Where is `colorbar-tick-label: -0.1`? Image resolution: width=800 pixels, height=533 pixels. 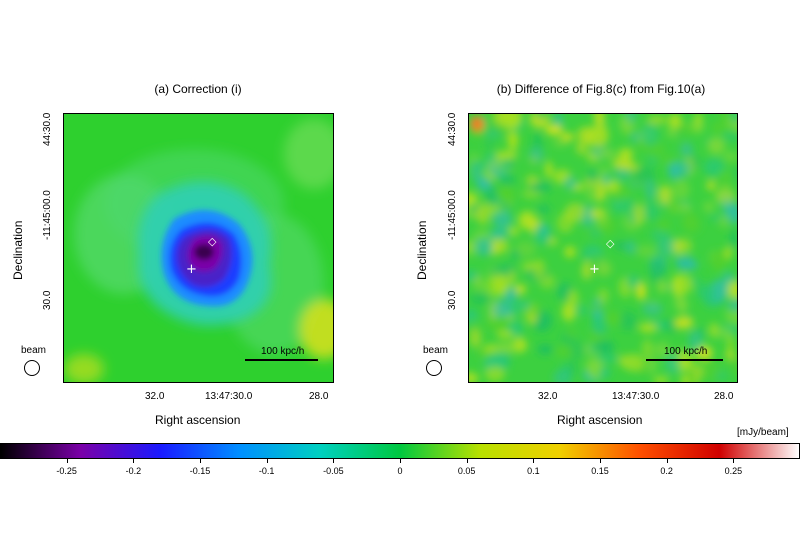
colorbar-tick-label: -0.1 is located at coordinates (266, 471).